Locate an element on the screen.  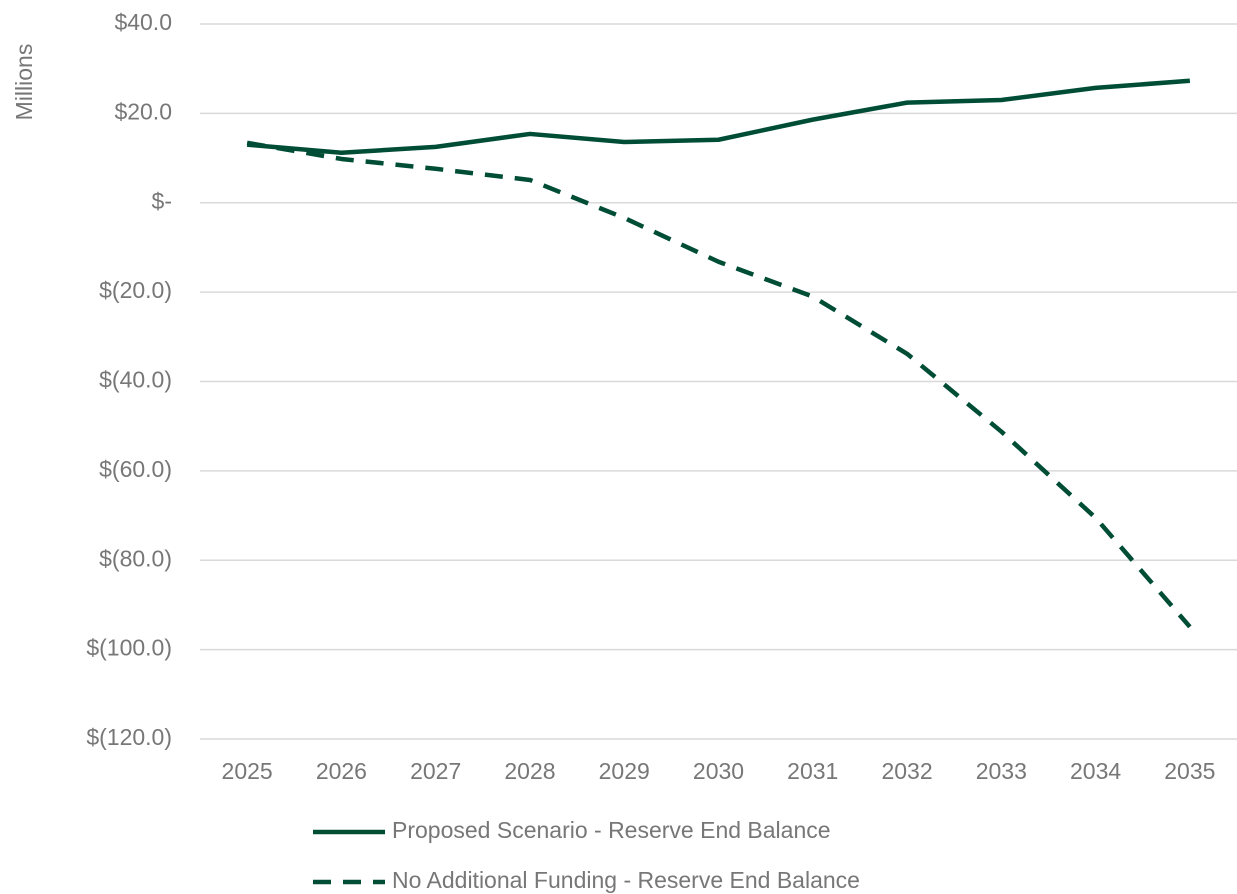
y-tick-label: $(80.0) is located at coordinates (135, 558).